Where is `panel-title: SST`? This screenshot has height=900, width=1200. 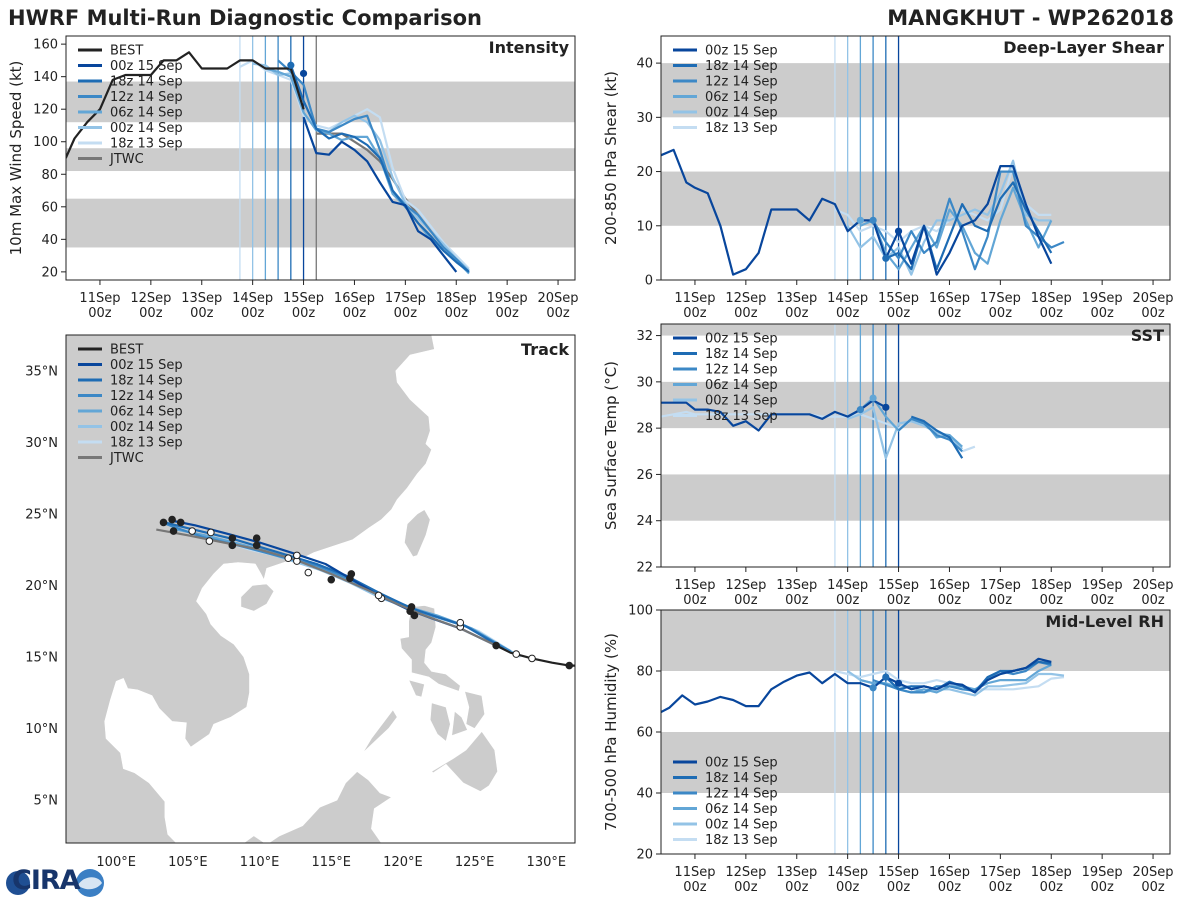
panel-title: SST is located at coordinates (1147, 335).